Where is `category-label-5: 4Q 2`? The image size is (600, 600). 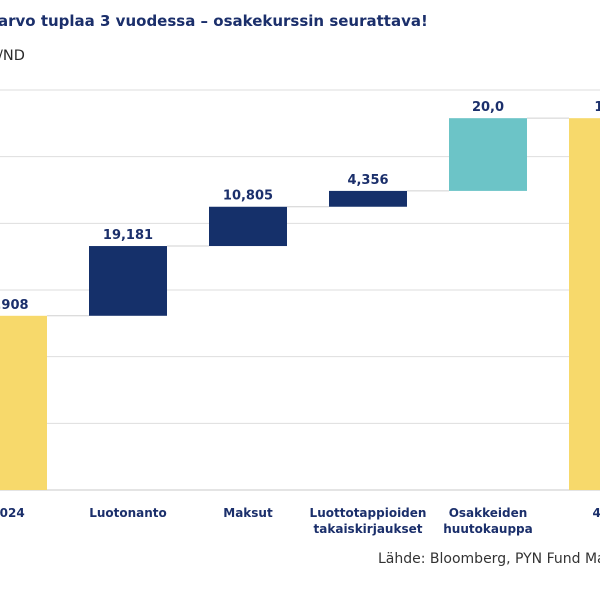 category-label-5: 4Q 2 is located at coordinates (596, 513).